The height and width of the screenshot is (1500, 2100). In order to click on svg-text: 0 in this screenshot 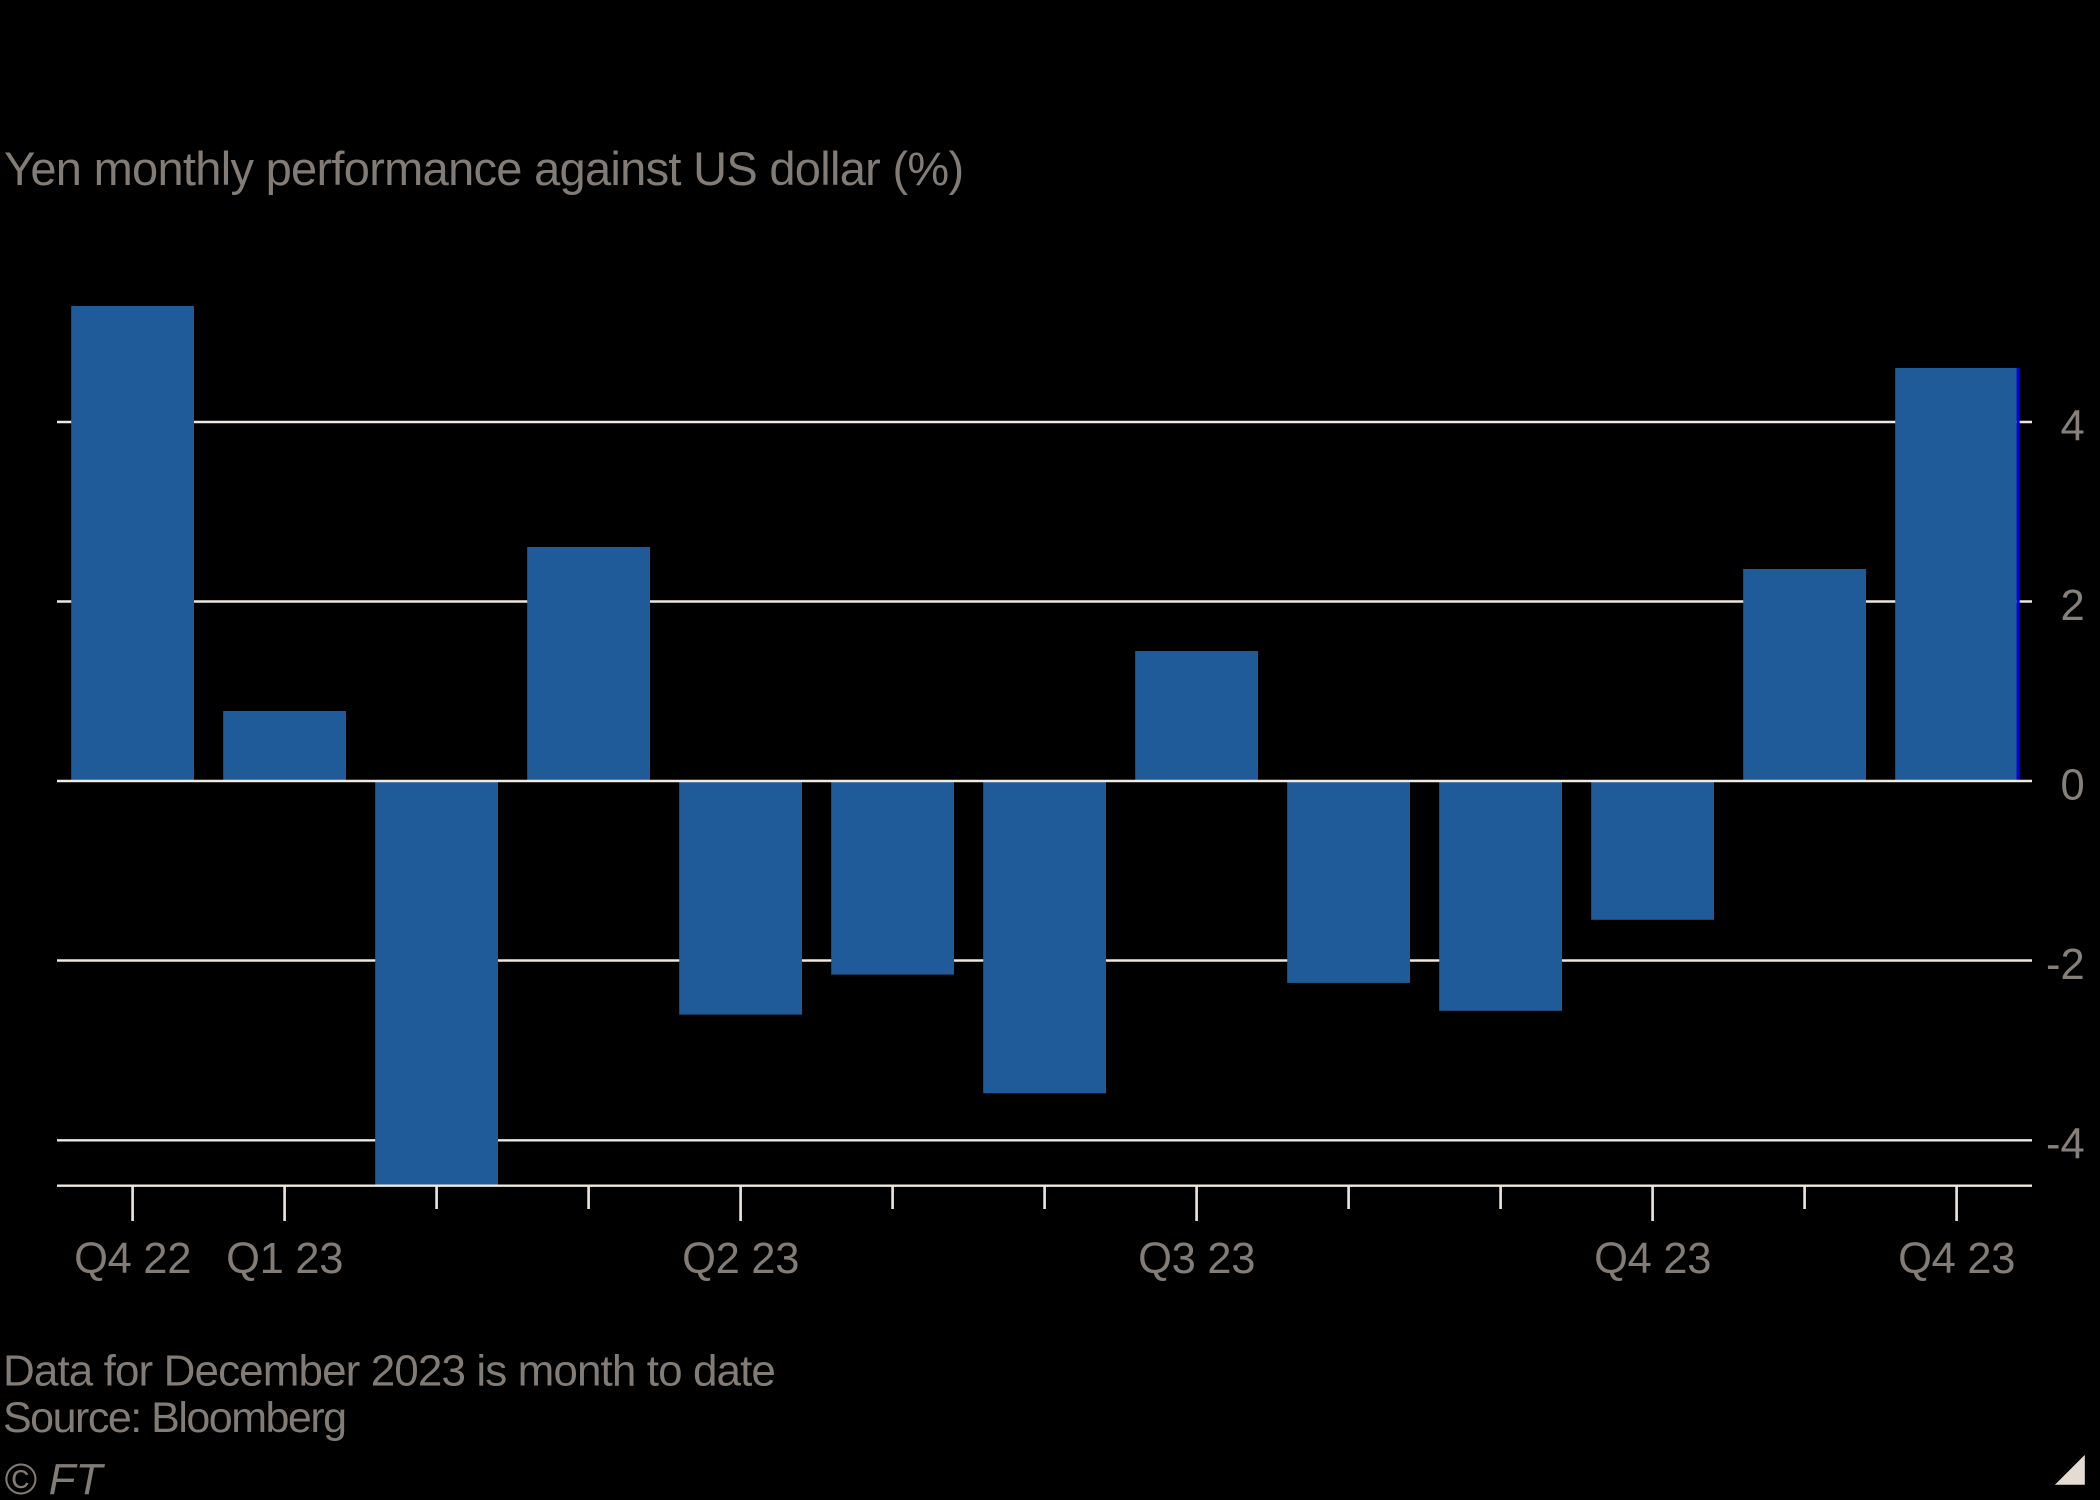, I will do `click(2073, 785)`.